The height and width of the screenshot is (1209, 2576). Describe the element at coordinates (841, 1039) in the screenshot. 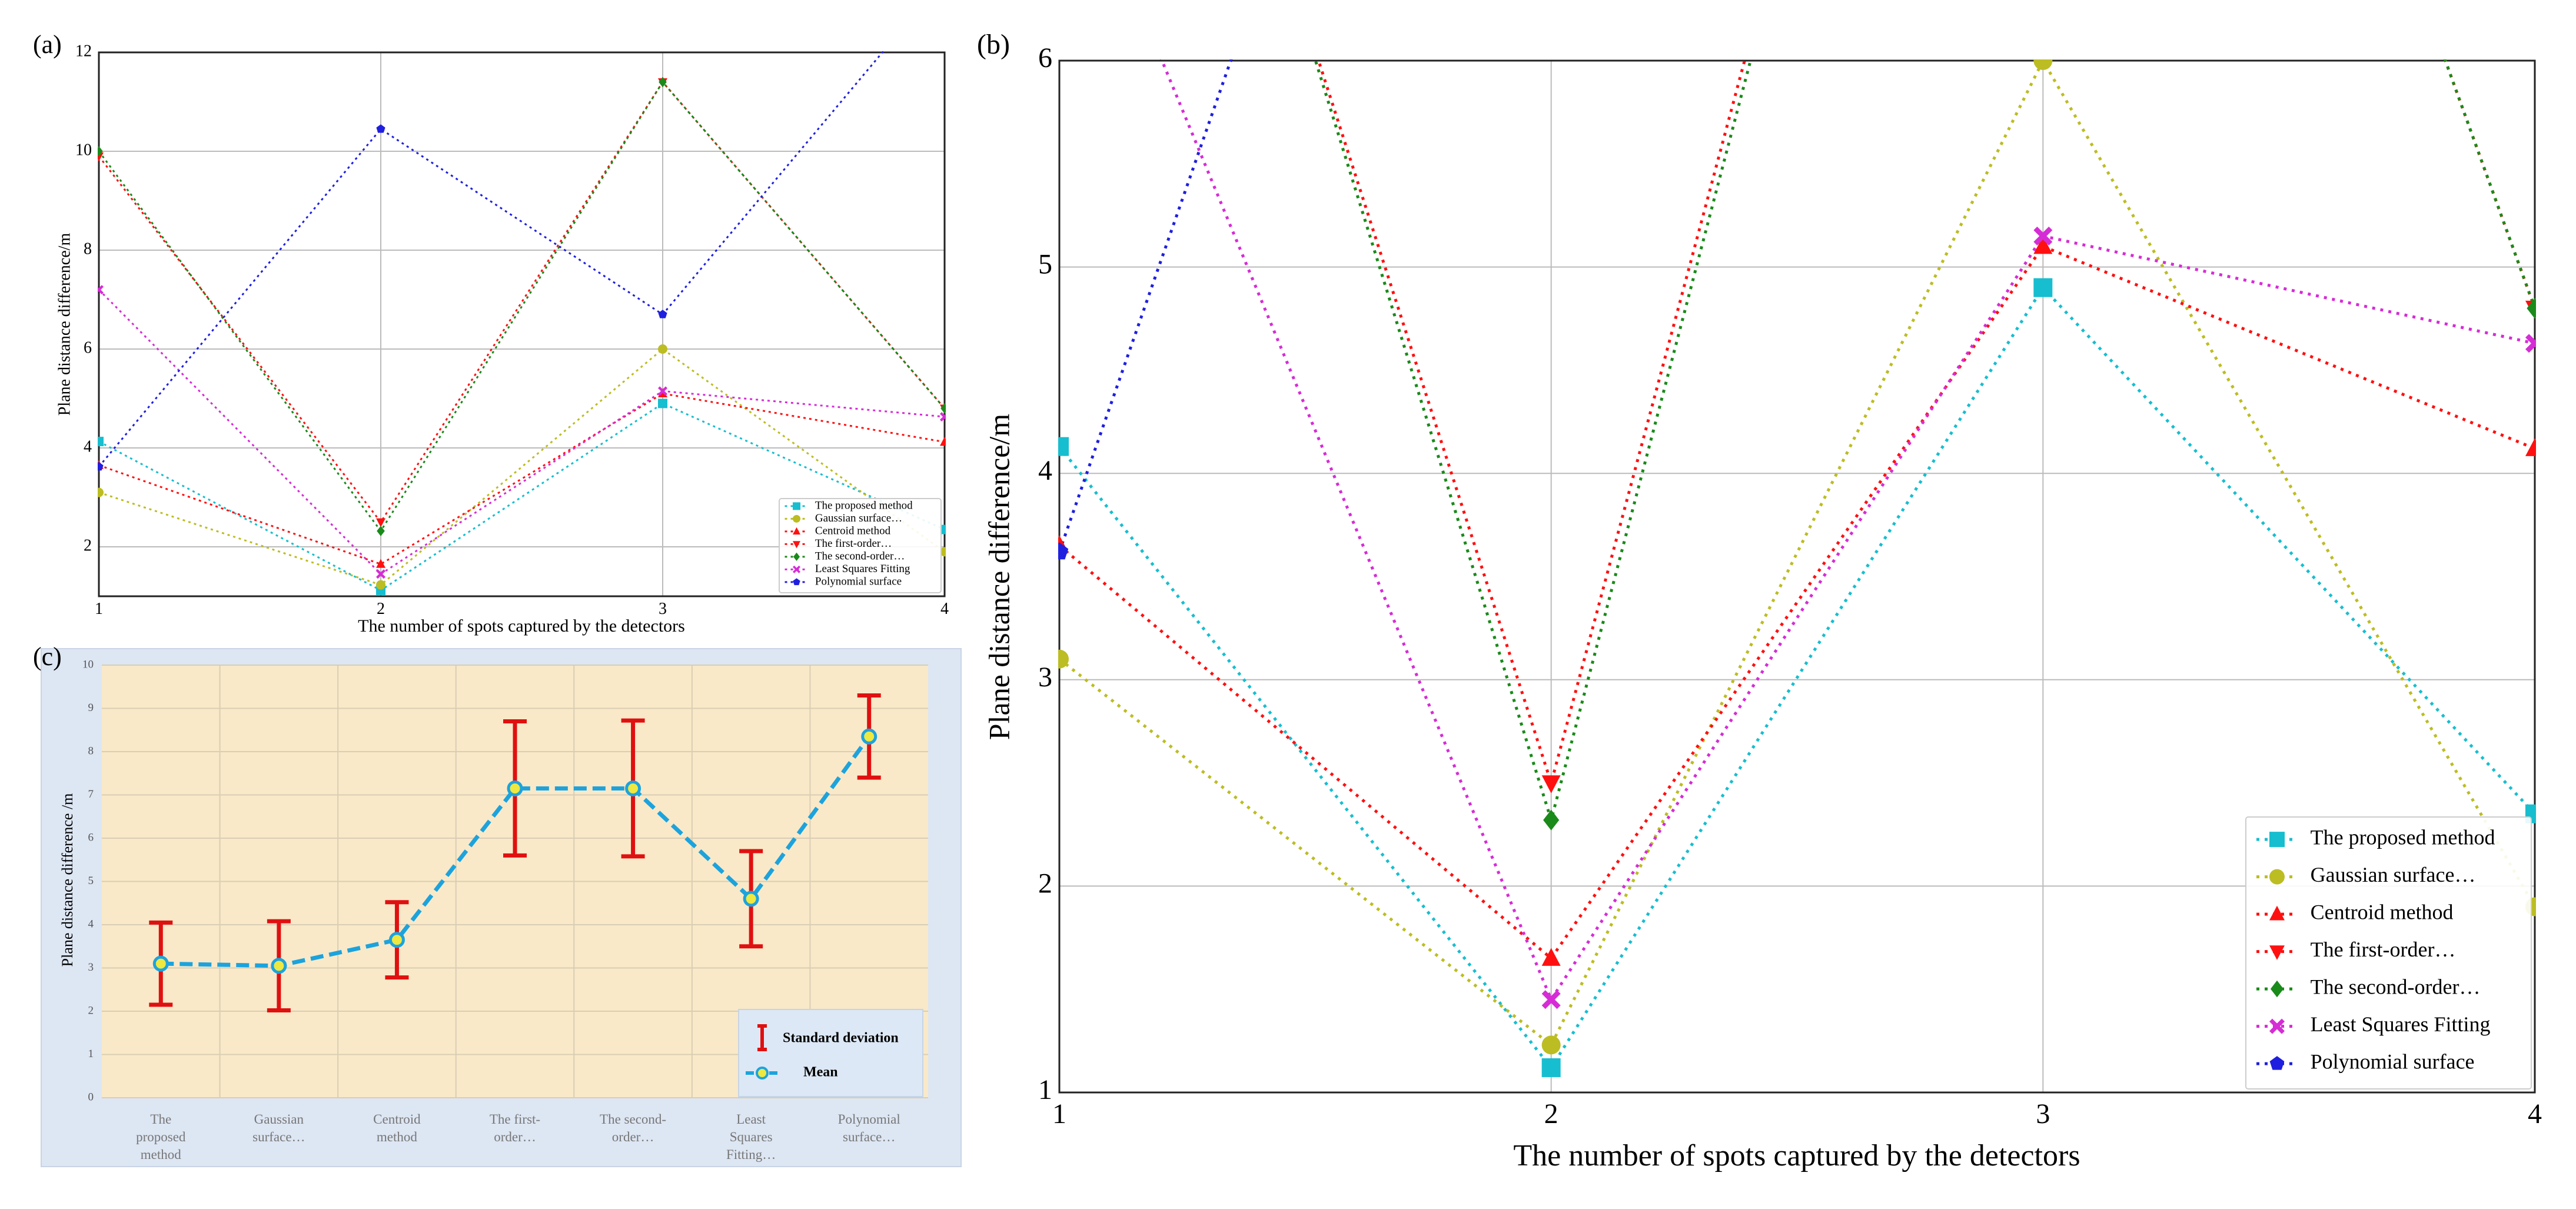

I see `legend-label: Standard deviation` at that location.